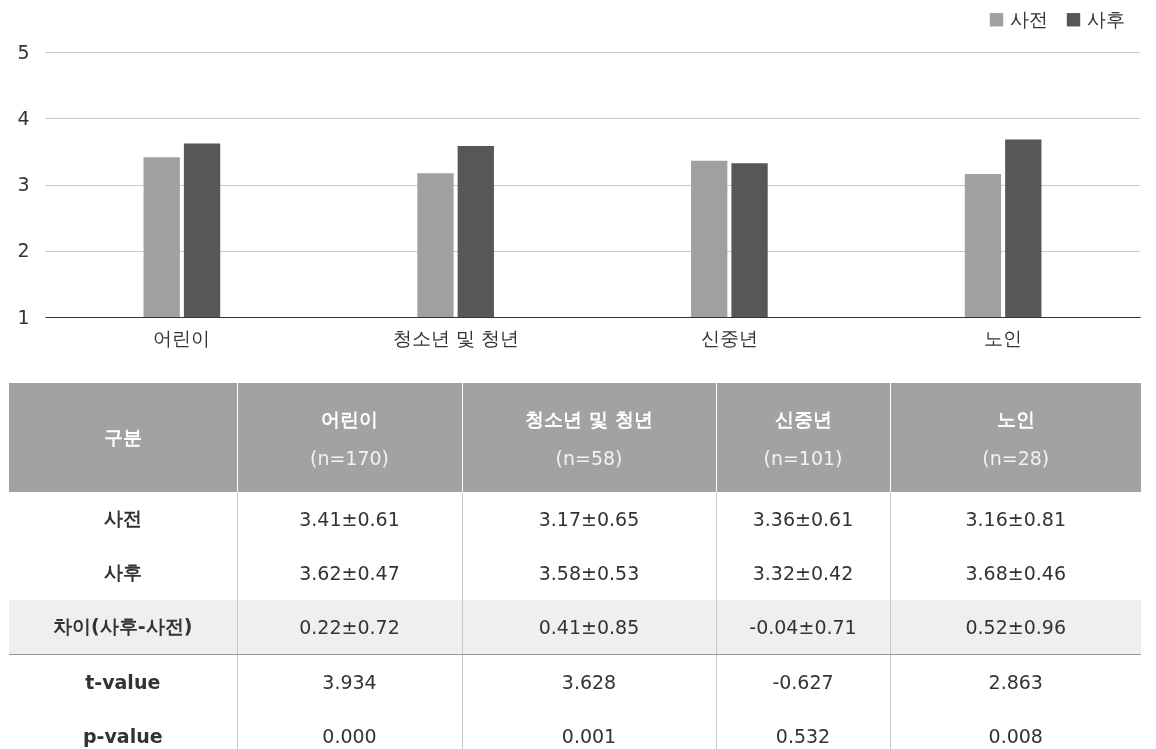 This screenshot has height=749, width=1156. I want to click on text: -0.04±0.71, so click(803, 627).